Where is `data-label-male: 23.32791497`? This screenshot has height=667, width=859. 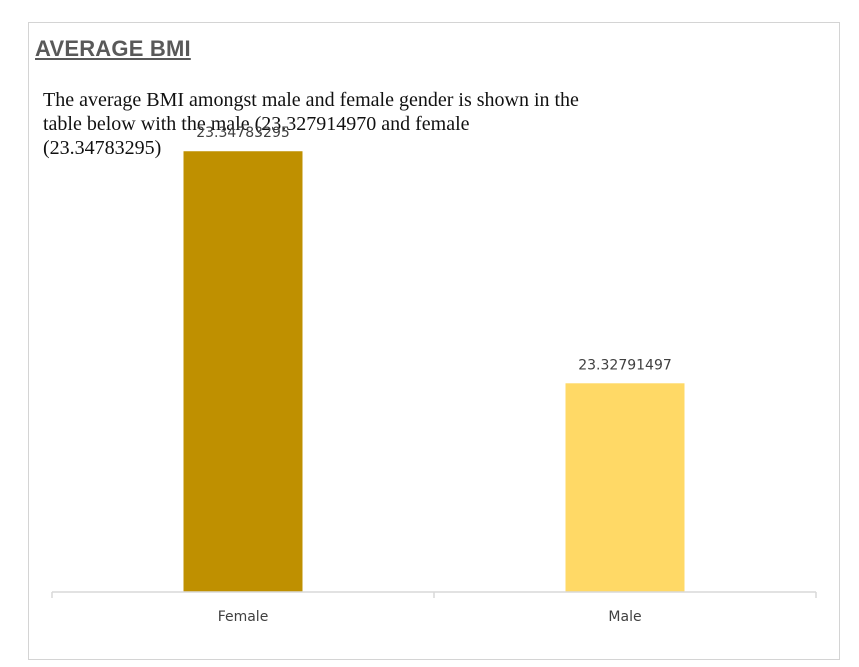
data-label-male: 23.32791497 is located at coordinates (625, 365).